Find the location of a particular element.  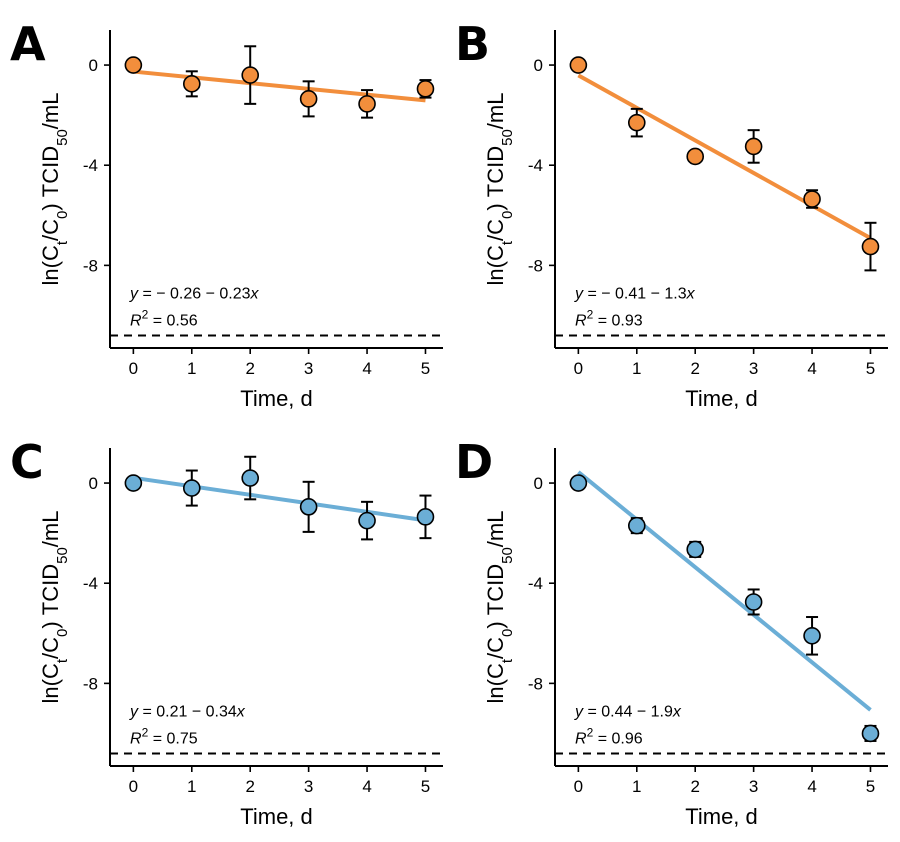

r-squared: R2 = 0.93 is located at coordinates (609, 318).